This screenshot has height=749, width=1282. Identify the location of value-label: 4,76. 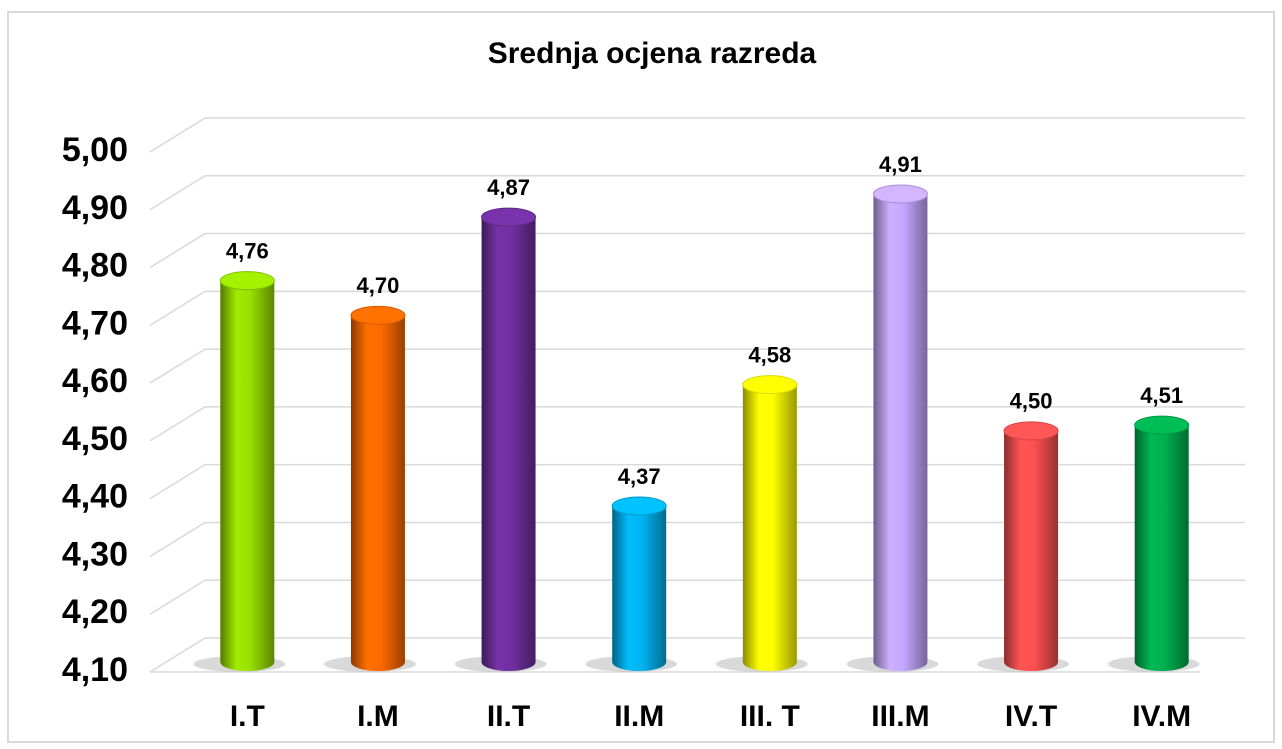
(247, 250).